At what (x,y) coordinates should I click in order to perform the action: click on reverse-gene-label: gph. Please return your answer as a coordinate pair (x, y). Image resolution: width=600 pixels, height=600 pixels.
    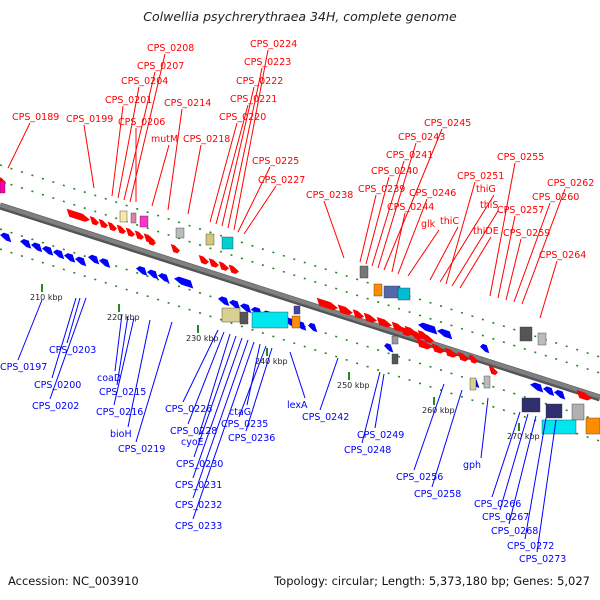
    Looking at the image, I should click on (472, 465).